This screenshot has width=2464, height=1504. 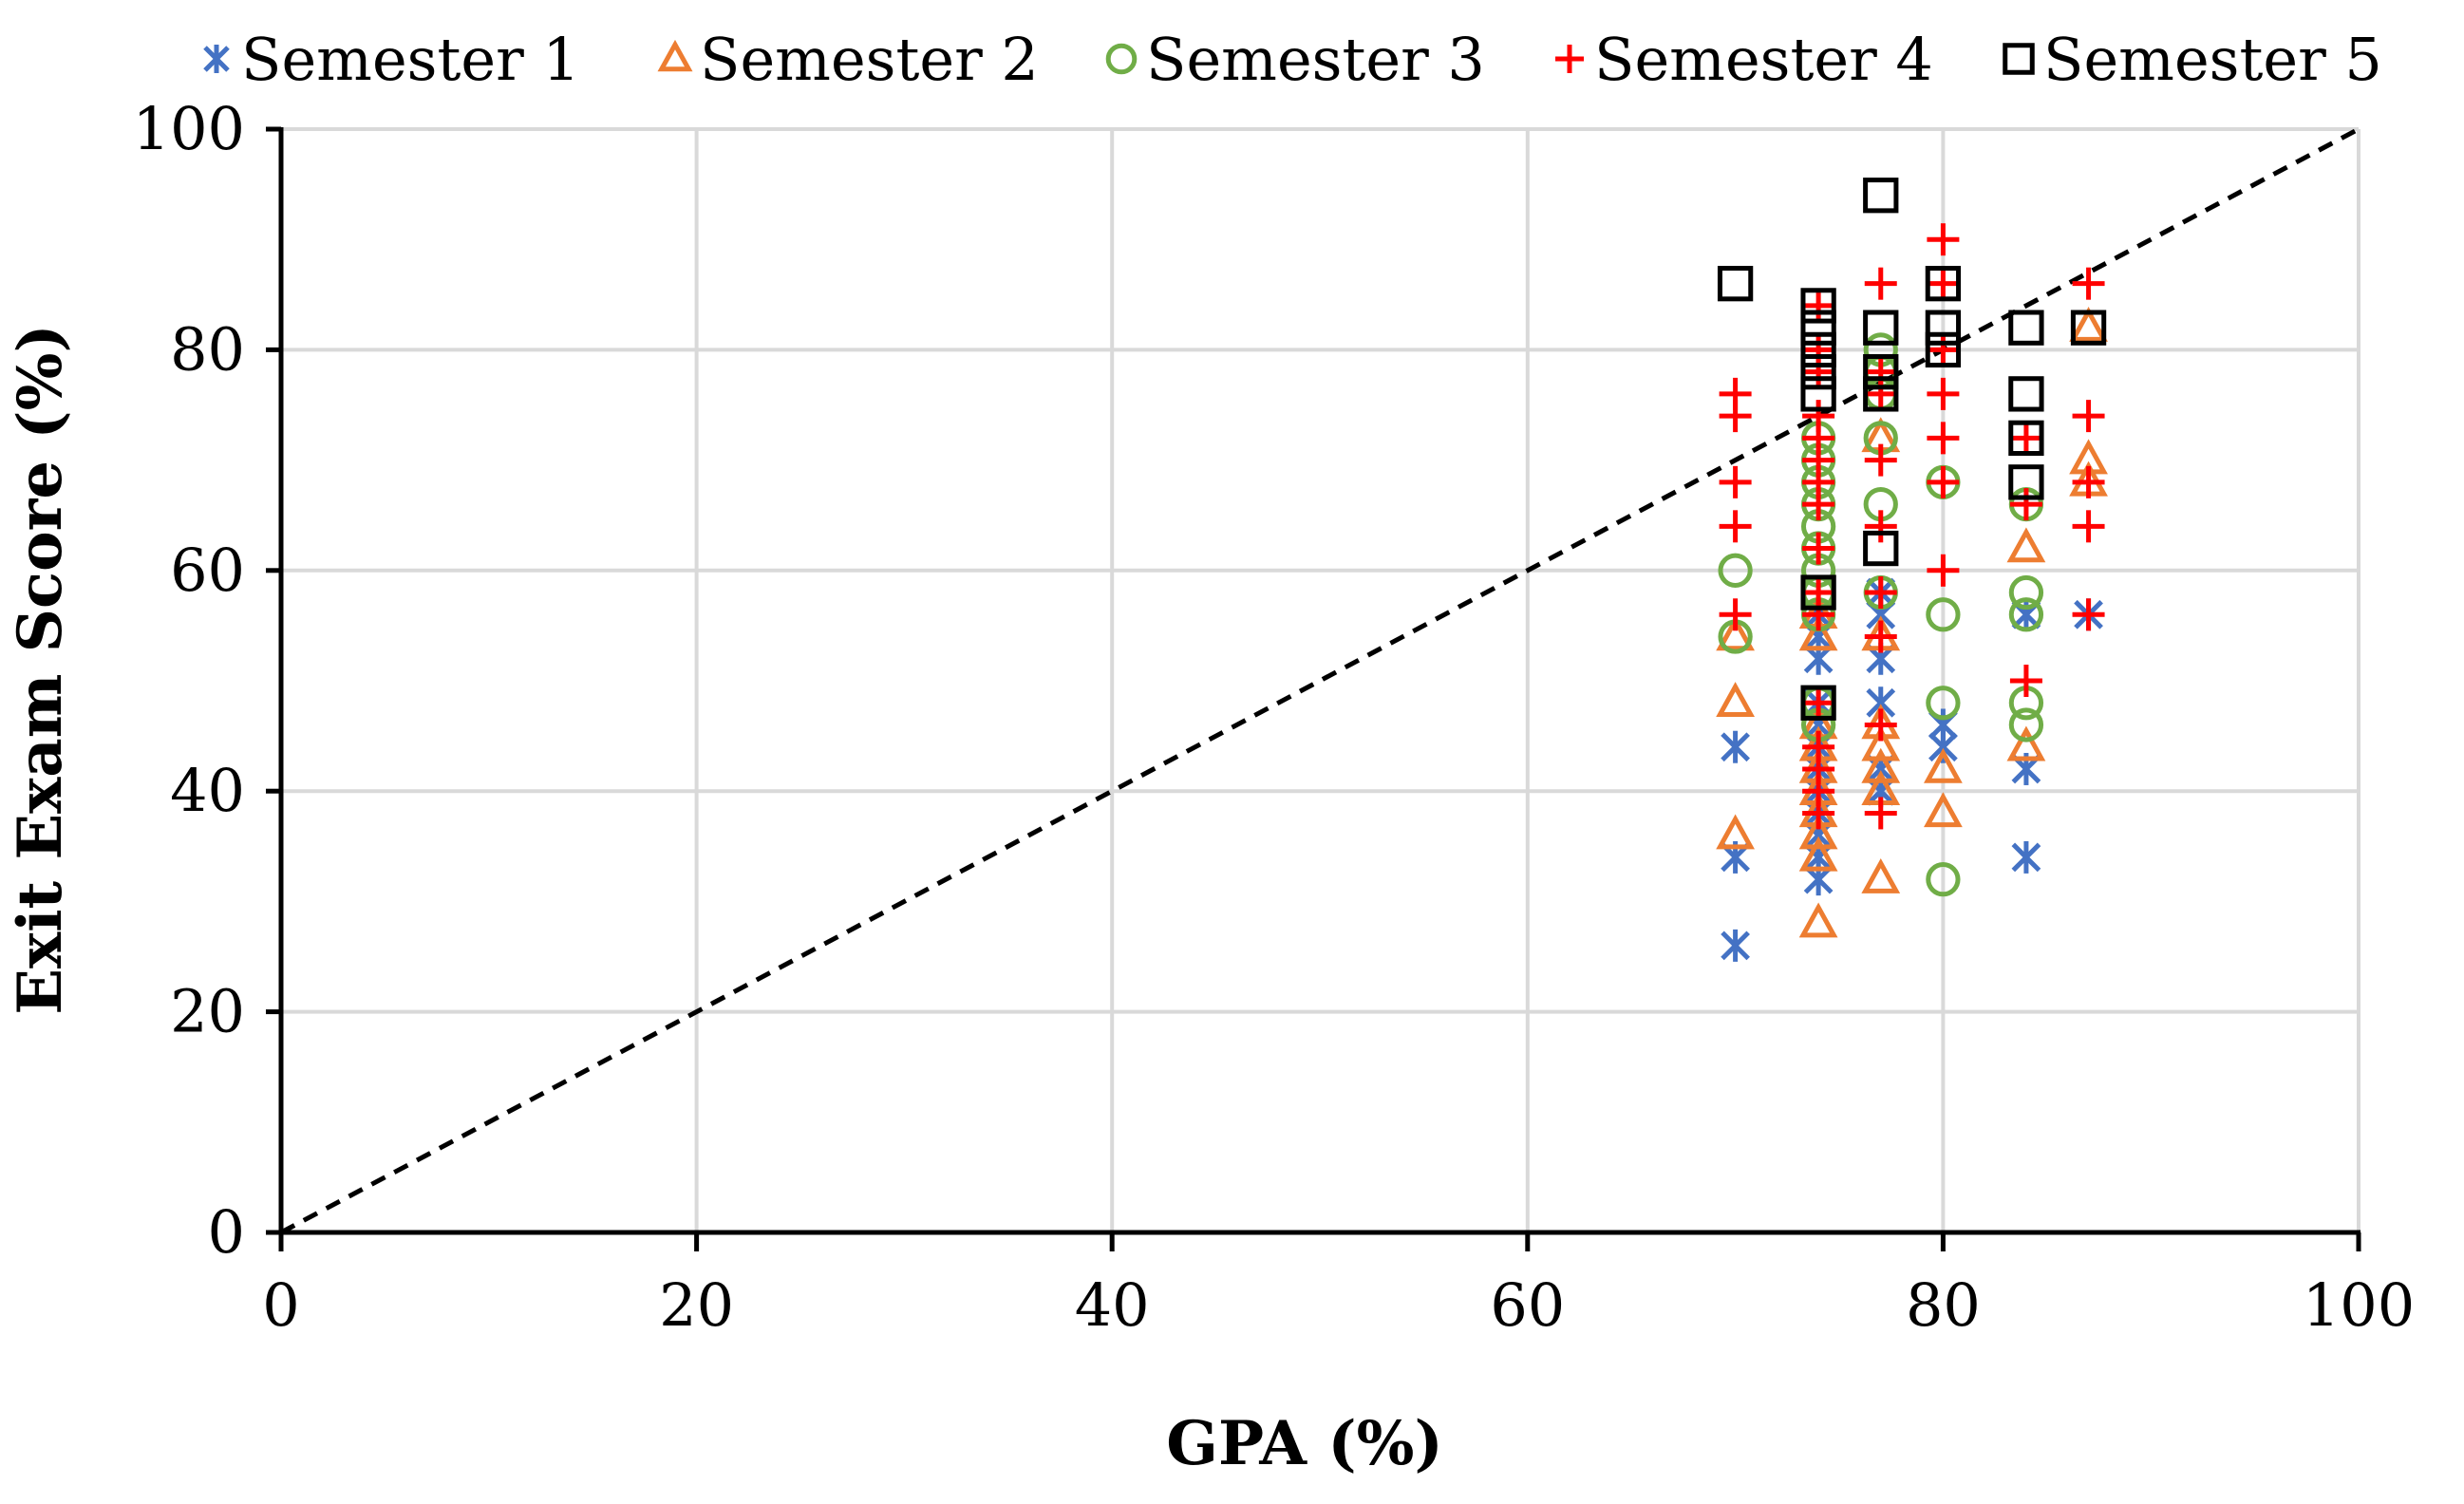 What do you see at coordinates (1304, 1443) in the screenshot?
I see `x-axis-title: GPA (%)` at bounding box center [1304, 1443].